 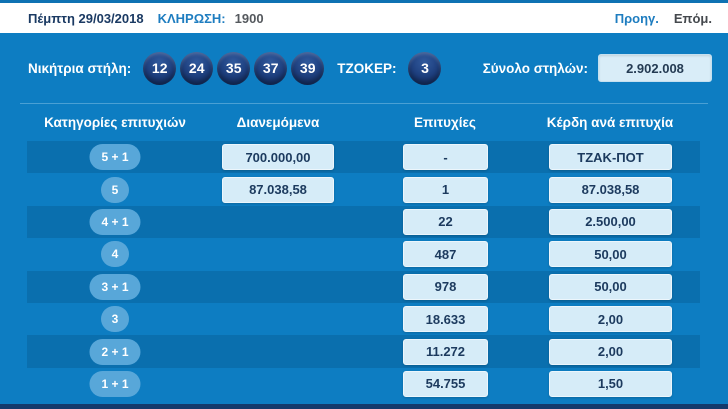 What do you see at coordinates (610, 221) in the screenshot?
I see `prize-per-winner: 2.500,00` at bounding box center [610, 221].